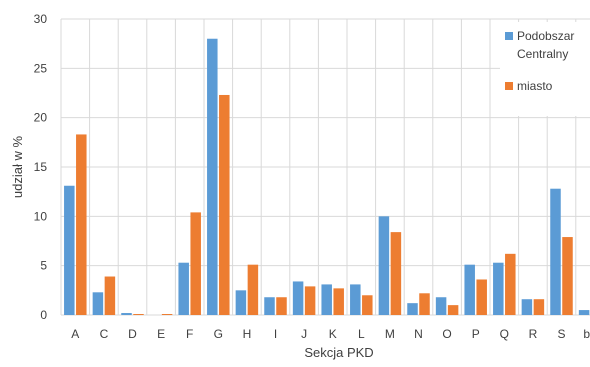  I want to click on x-tick-label: P, so click(476, 334).